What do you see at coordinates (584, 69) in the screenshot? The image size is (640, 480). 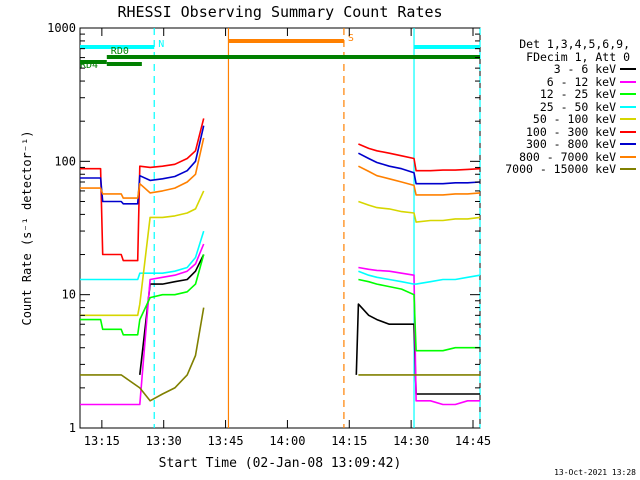 I see `legend-entry-label: 3 - 6 keV` at bounding box center [584, 69].